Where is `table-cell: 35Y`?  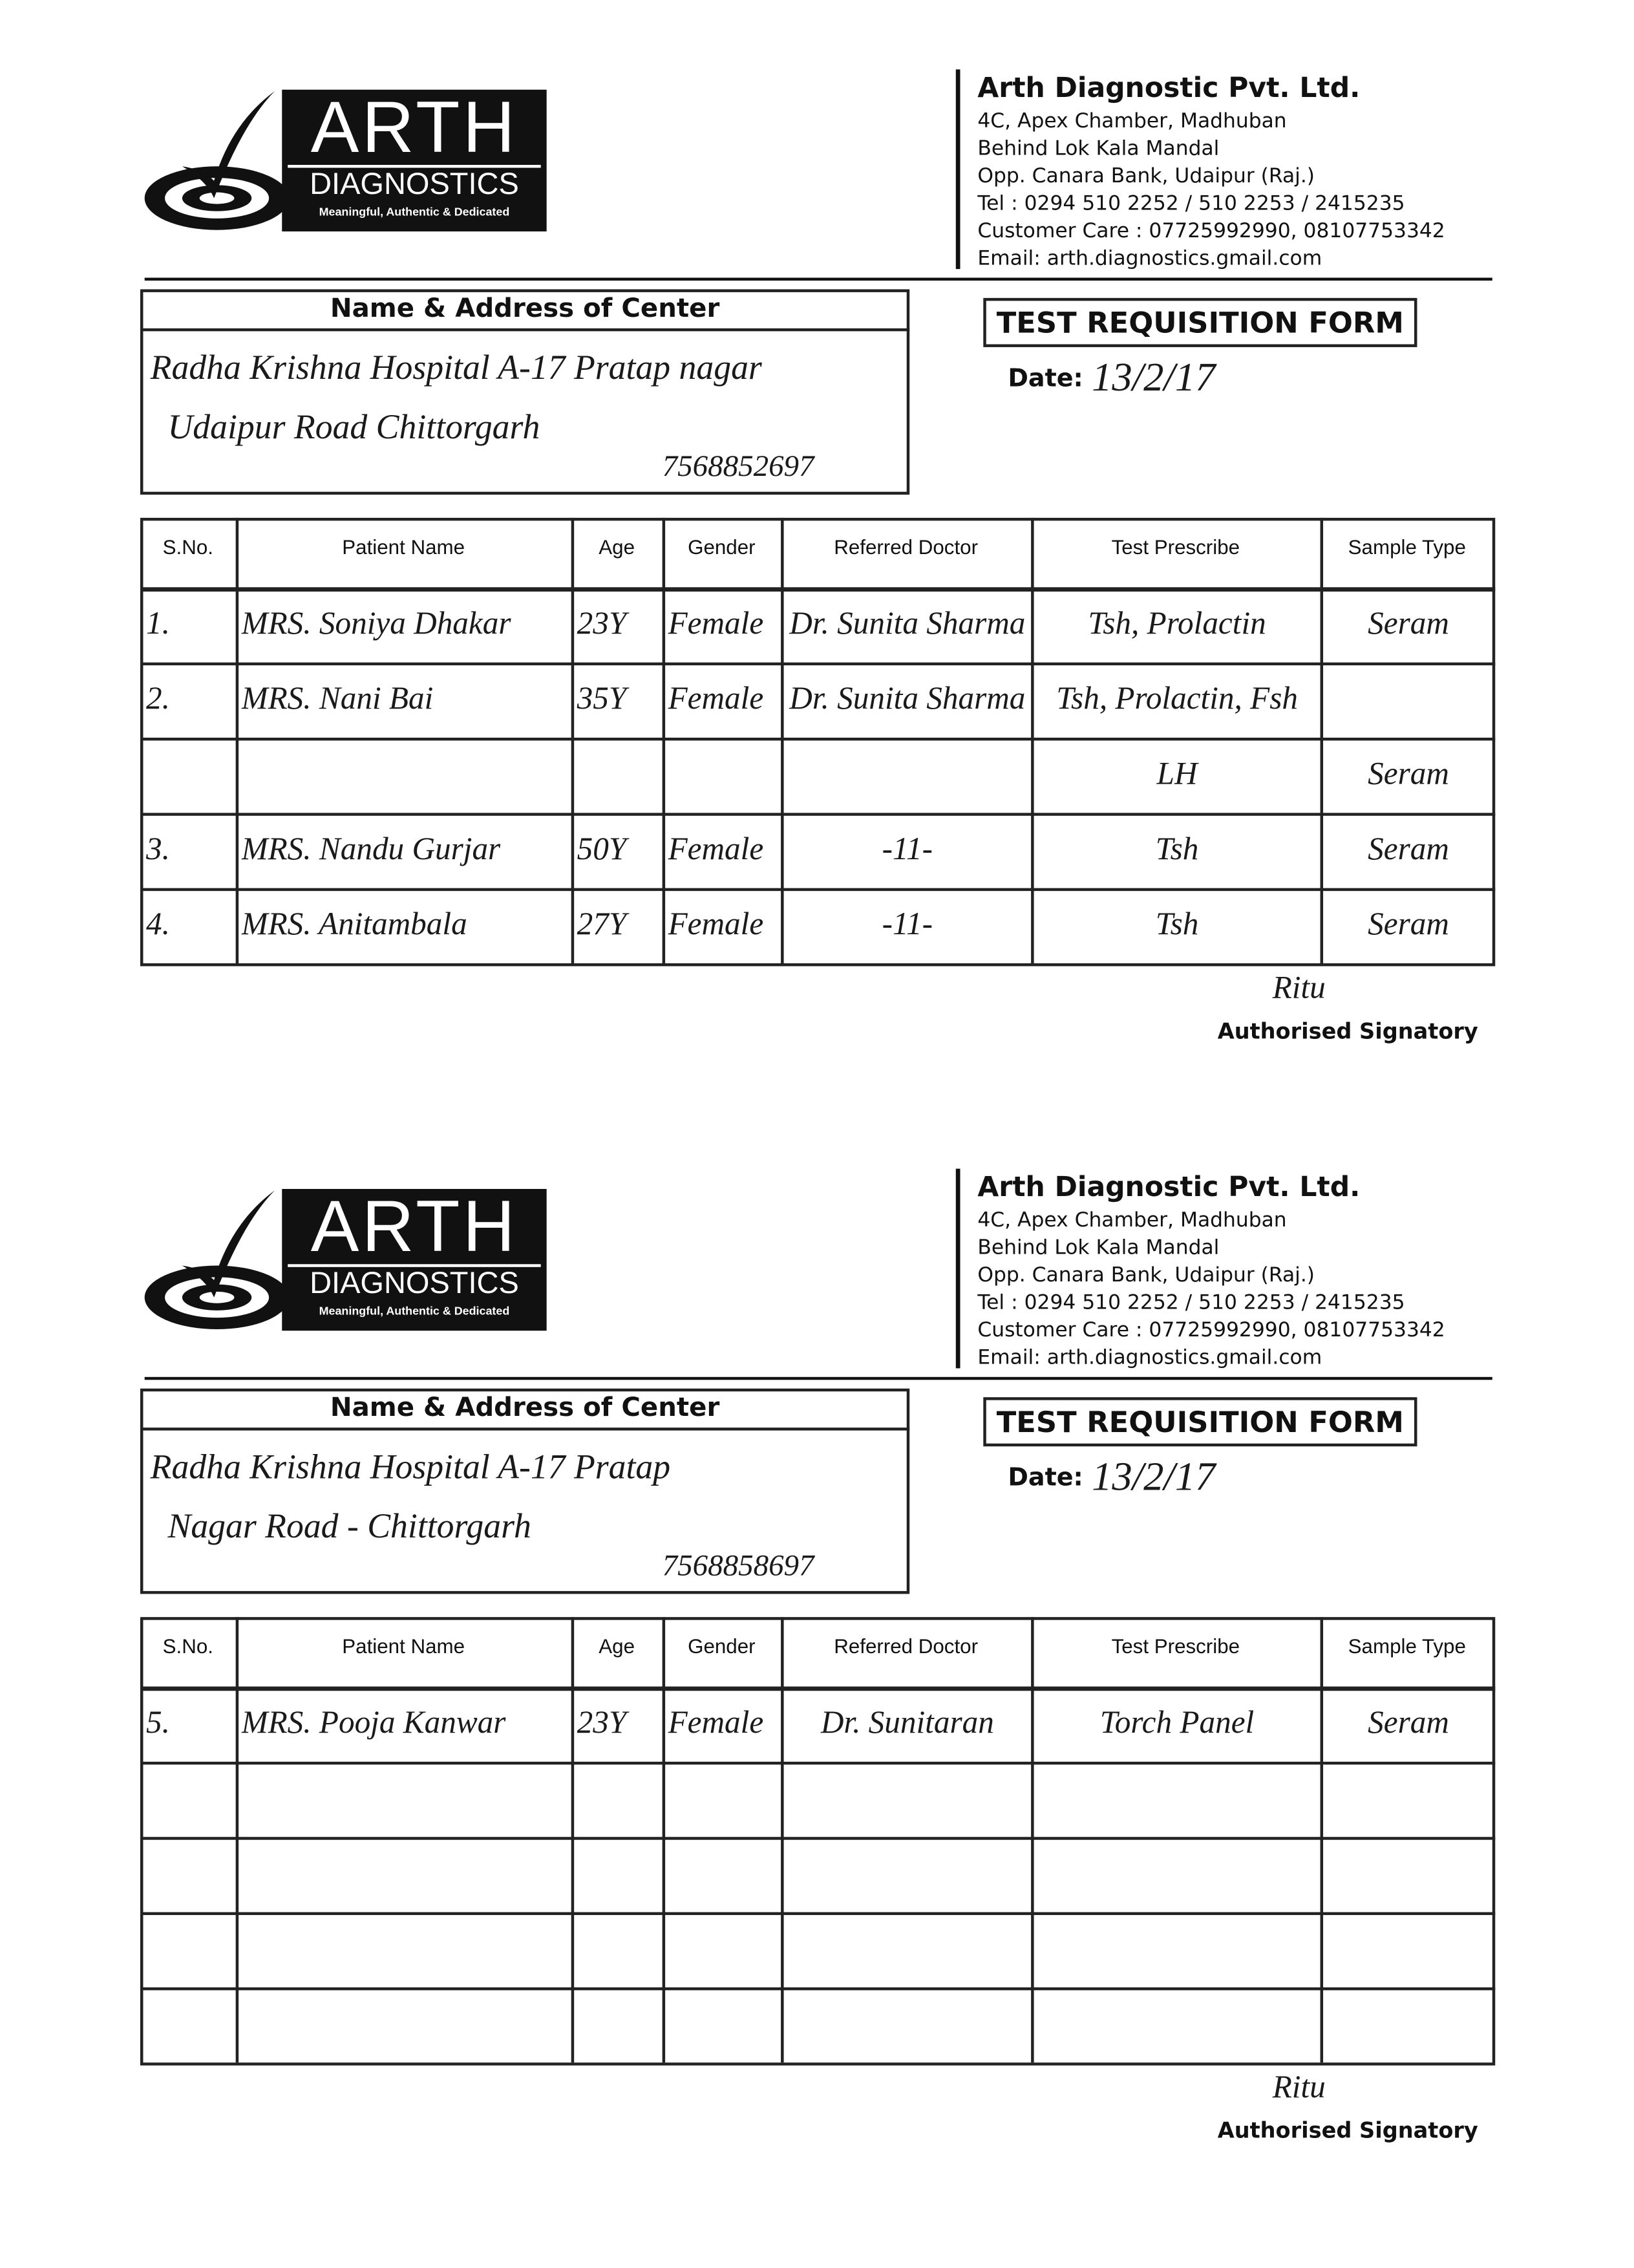
table-cell: 35Y is located at coordinates (602, 698).